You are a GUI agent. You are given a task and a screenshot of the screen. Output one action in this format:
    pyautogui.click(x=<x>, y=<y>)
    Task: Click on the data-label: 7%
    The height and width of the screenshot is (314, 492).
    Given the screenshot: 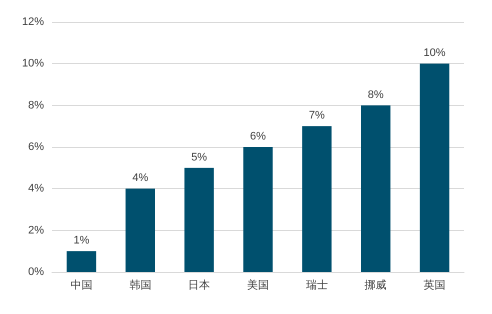 What is the action you would take?
    pyautogui.click(x=317, y=116)
    